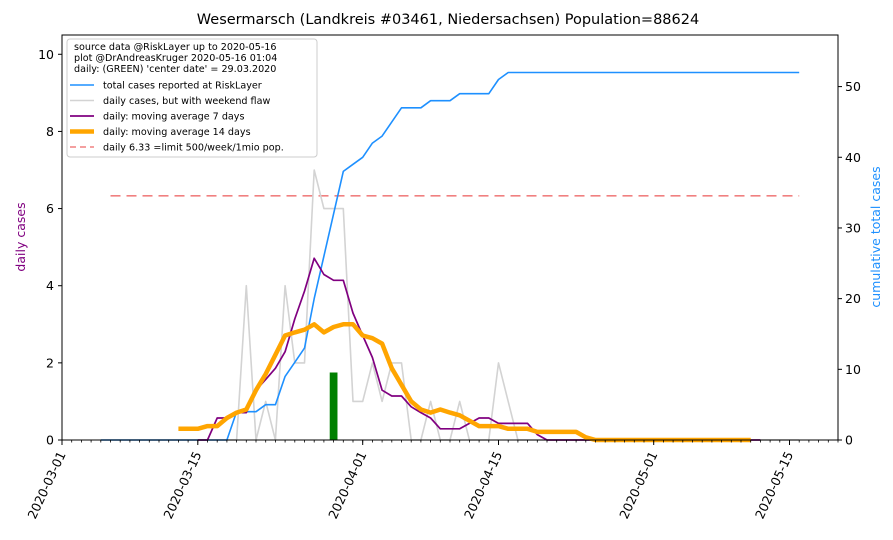  Describe the element at coordinates (853, 227) in the screenshot. I see `y-tick-label-right: 30` at that location.